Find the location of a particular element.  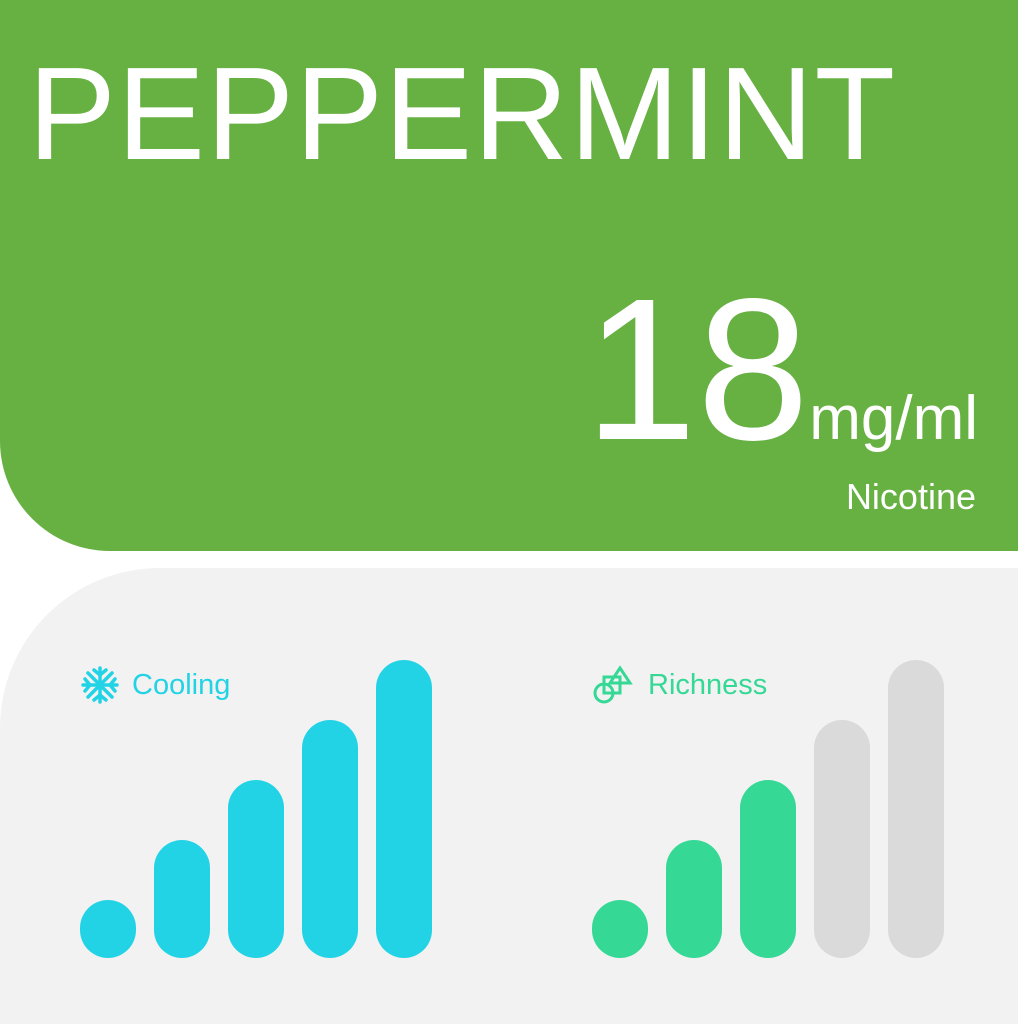

flavor-title: PEPPERMINT is located at coordinates (462, 113).